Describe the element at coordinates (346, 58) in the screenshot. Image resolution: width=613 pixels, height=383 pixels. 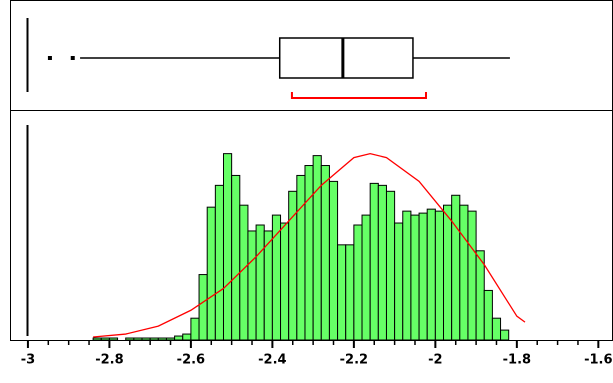
I see `box` at that location.